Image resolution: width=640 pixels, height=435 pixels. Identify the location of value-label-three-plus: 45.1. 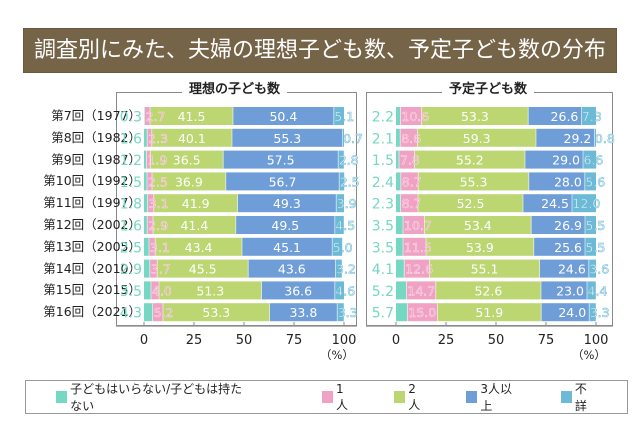
(287, 247).